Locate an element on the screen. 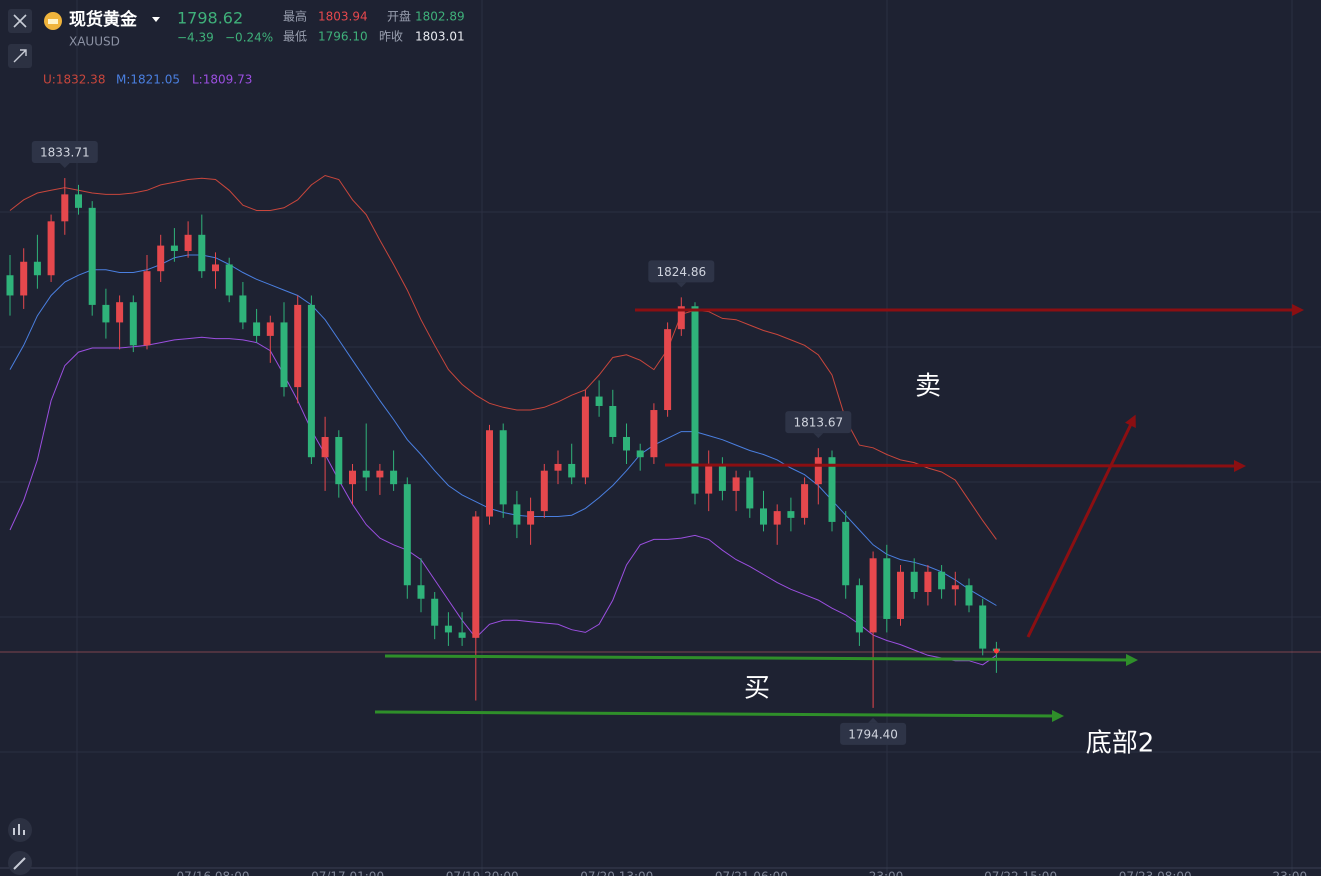  sell-line is located at coordinates (955, 465).